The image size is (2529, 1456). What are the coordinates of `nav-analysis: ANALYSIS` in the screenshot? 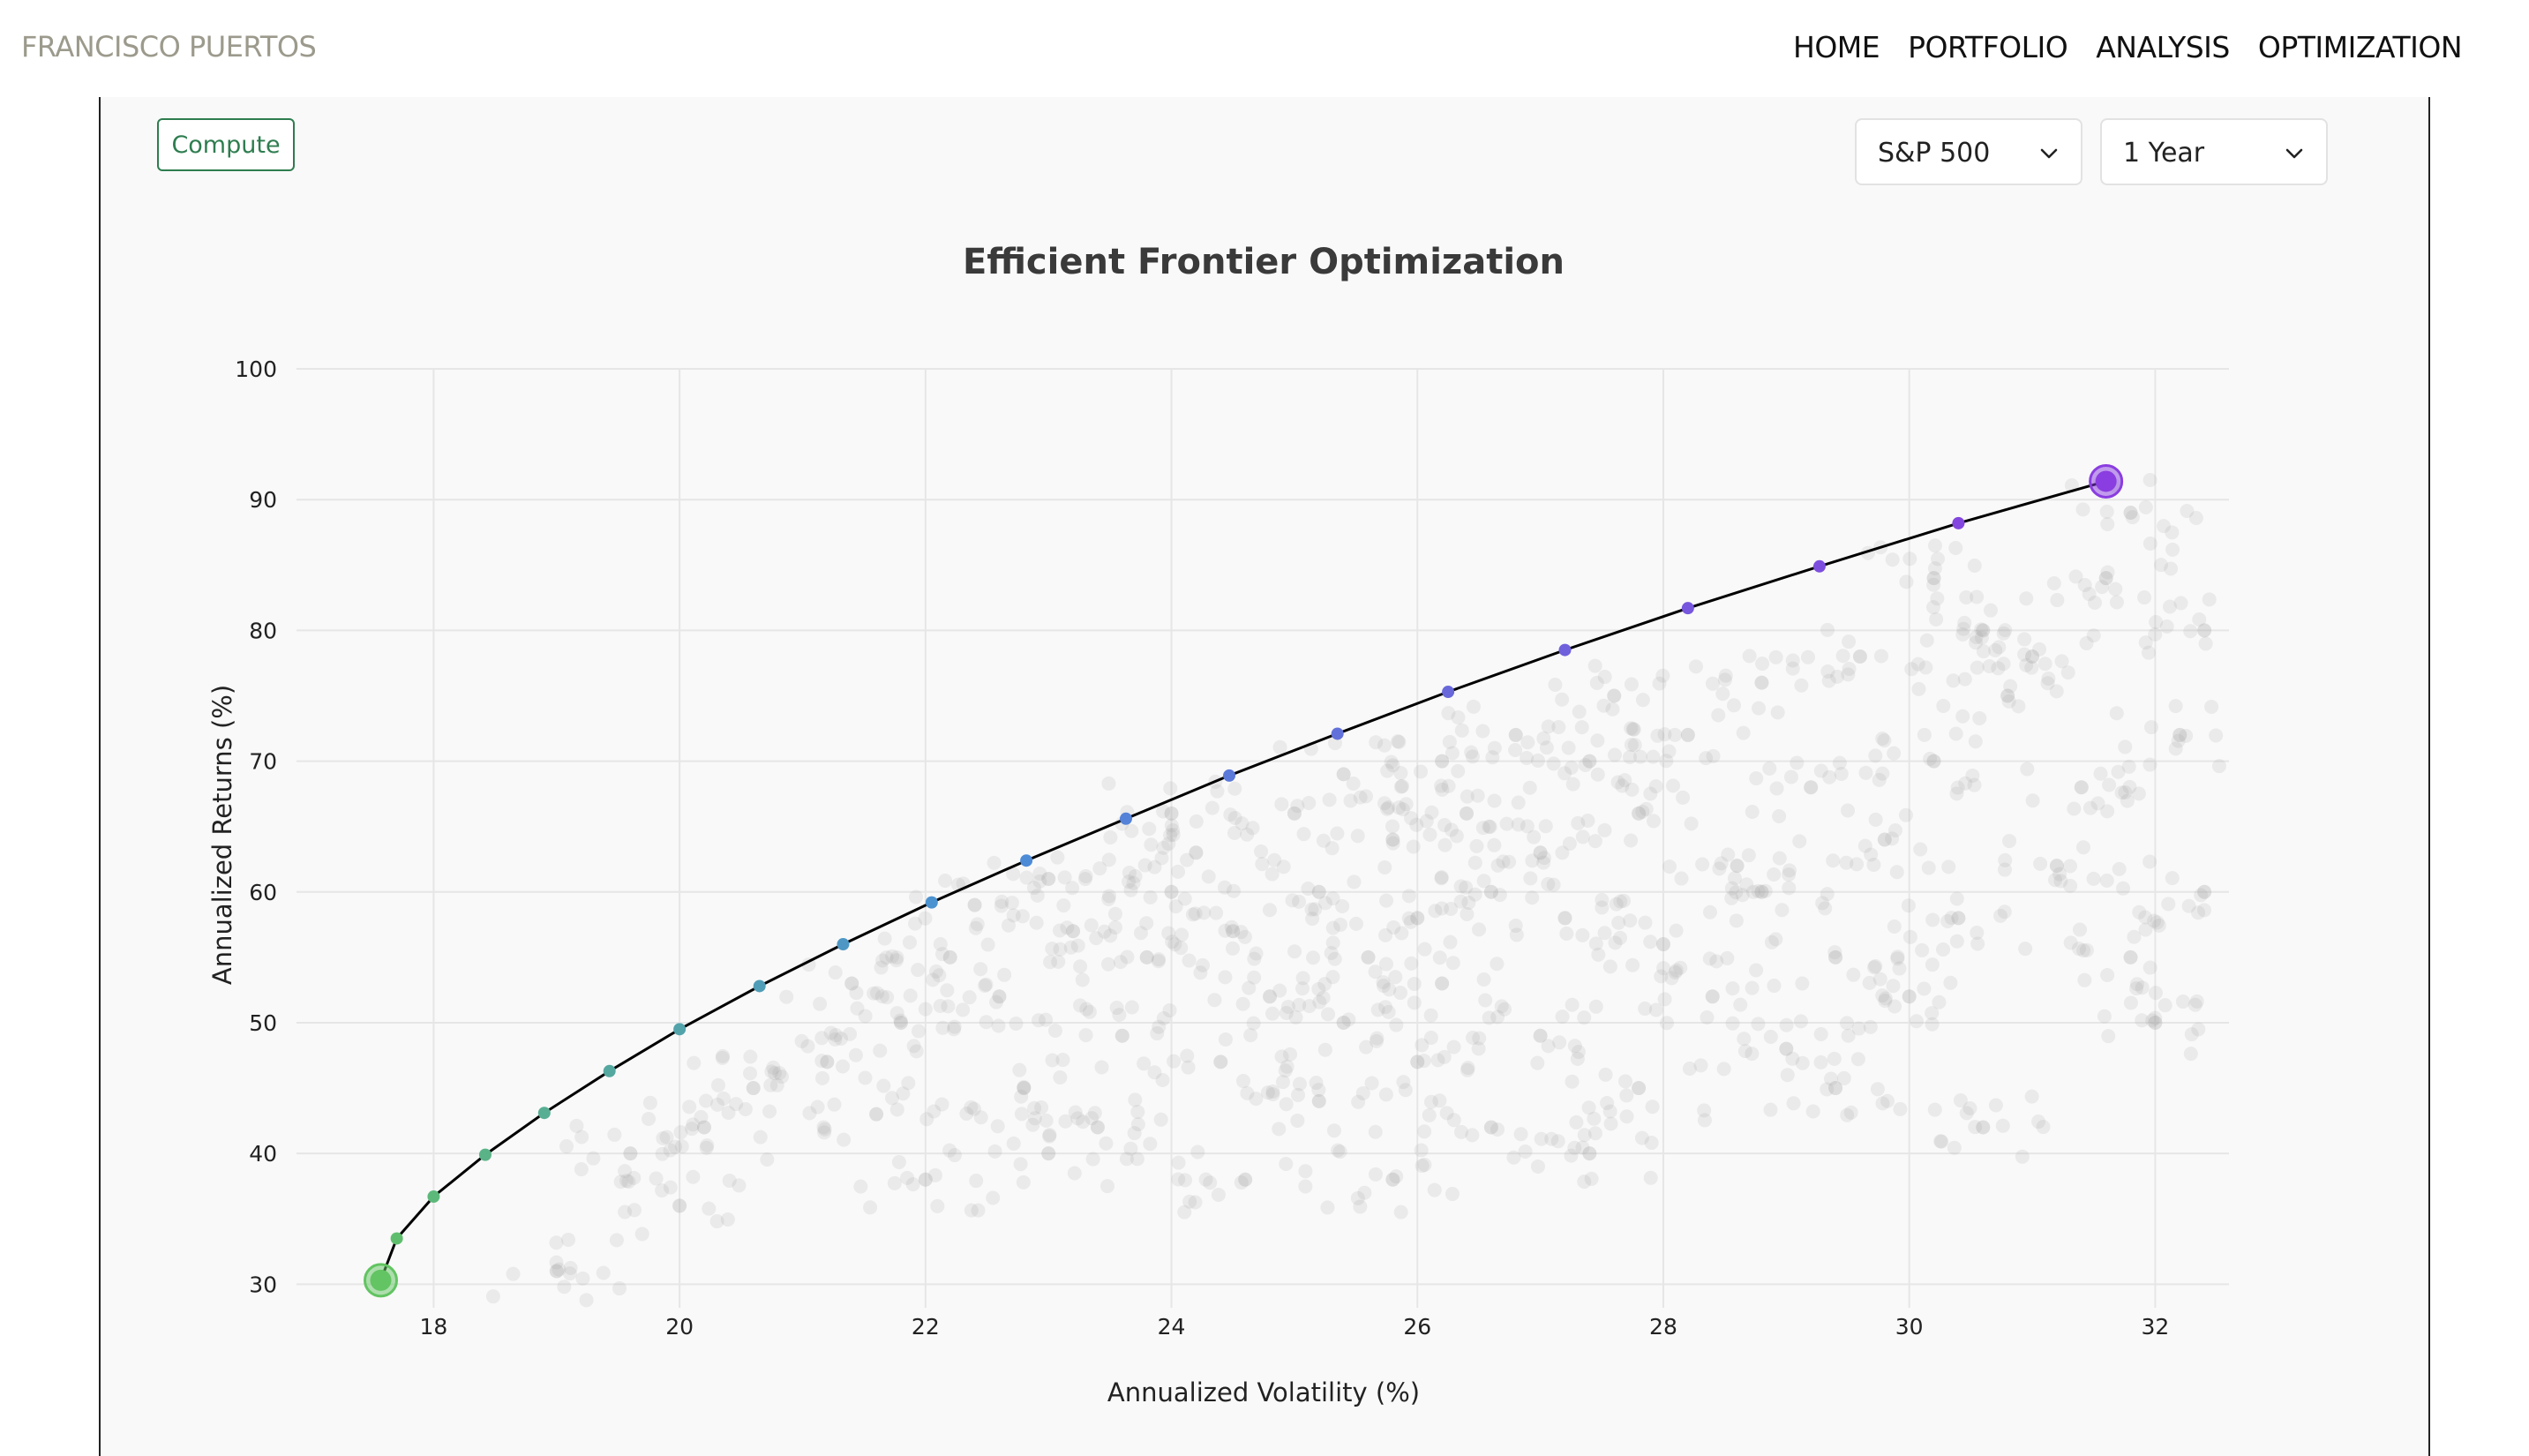 It's located at (2163, 47).